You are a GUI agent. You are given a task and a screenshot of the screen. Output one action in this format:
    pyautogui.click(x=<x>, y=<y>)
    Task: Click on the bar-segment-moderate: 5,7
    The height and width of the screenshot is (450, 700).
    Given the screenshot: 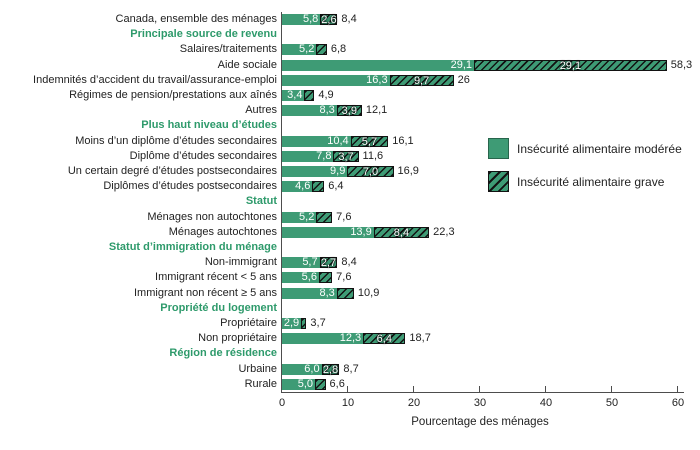 What is the action you would take?
    pyautogui.click(x=301, y=262)
    